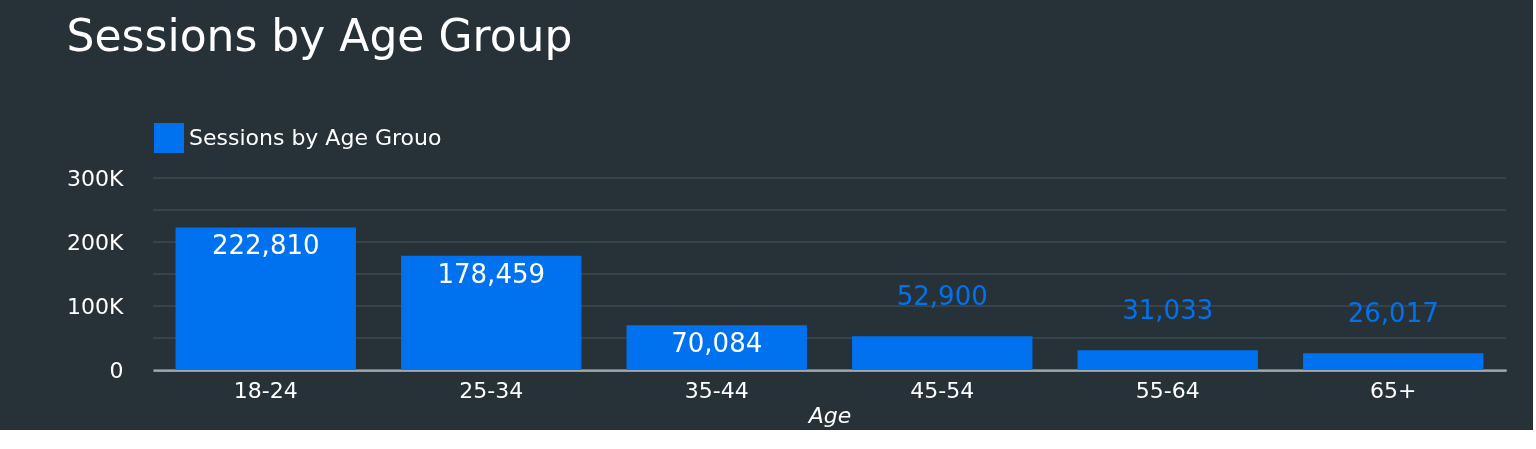 Image resolution: width=1536 pixels, height=449 pixels. I want to click on legend-label: Sessions by Age Grouo, so click(315, 137).